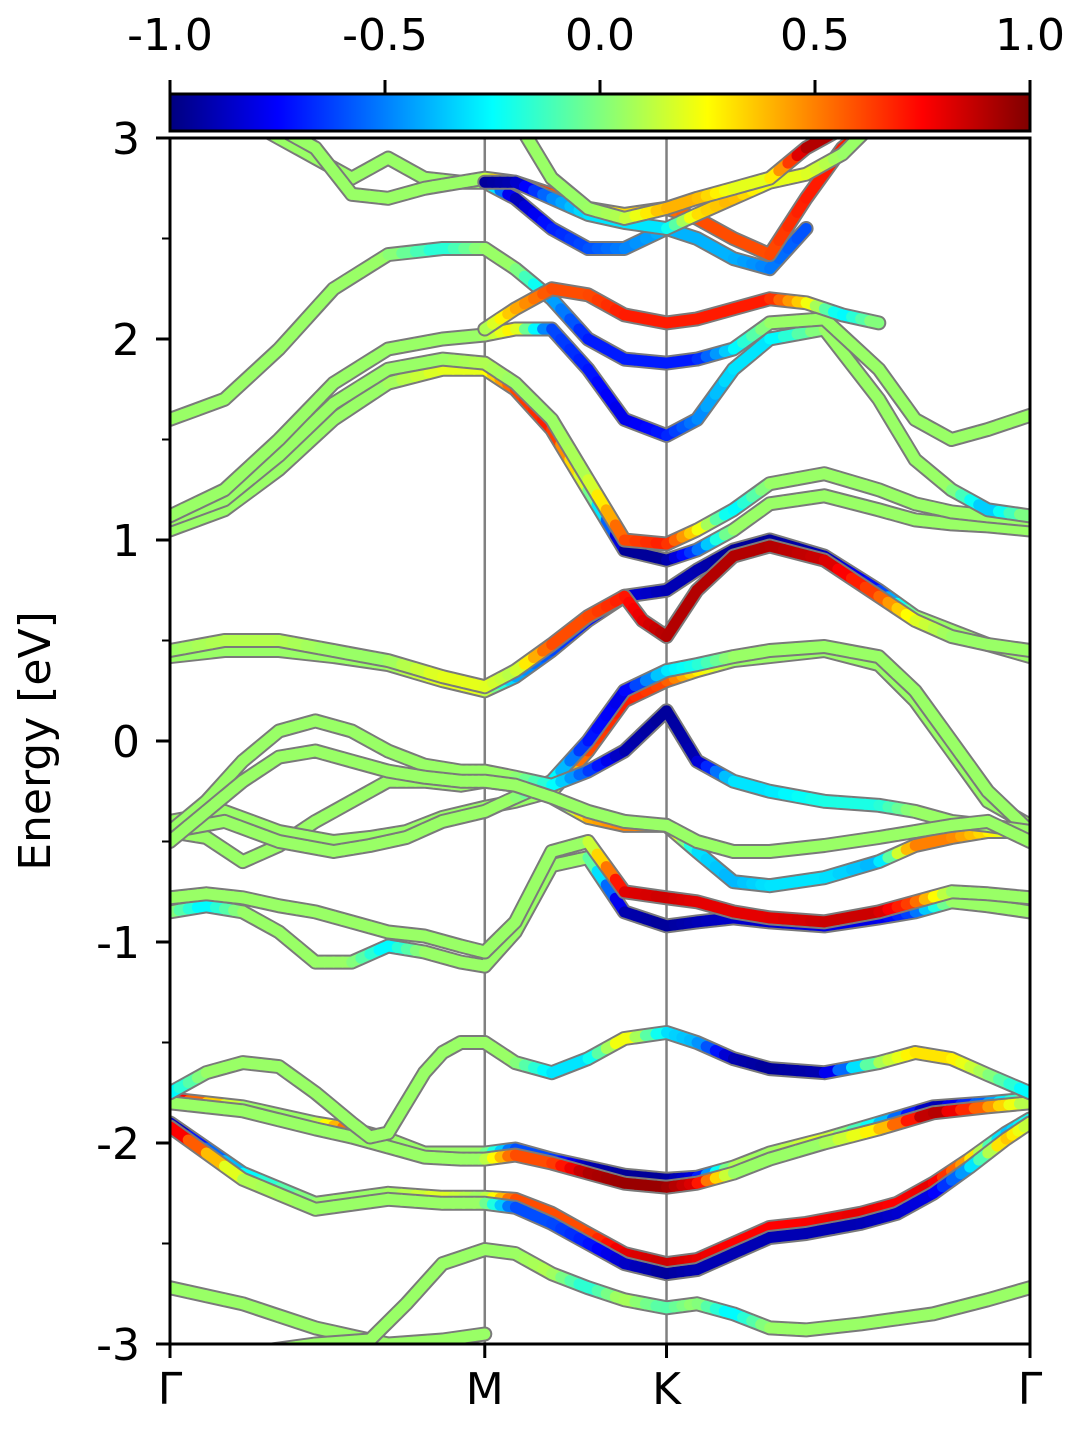 The image size is (1080, 1440). I want to click on y-tick-label: -2, so click(118, 1144).